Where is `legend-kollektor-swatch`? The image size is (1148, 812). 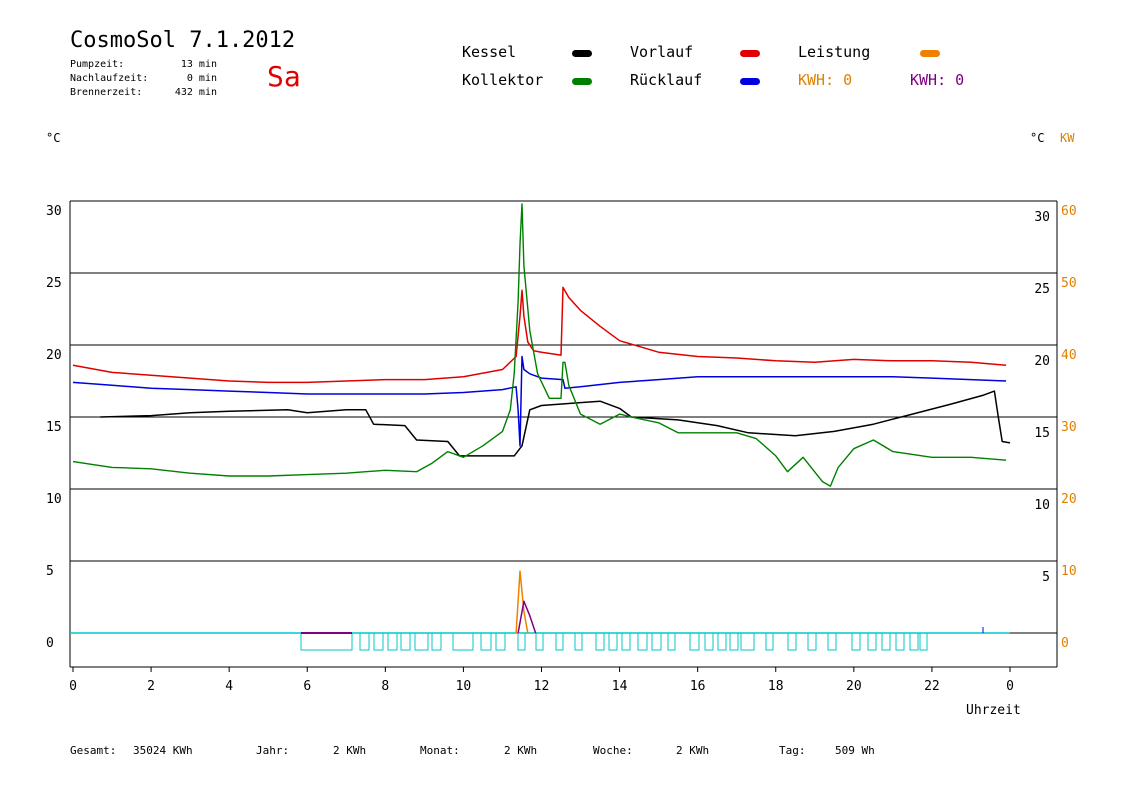
legend-kollektor-swatch is located at coordinates (582, 81).